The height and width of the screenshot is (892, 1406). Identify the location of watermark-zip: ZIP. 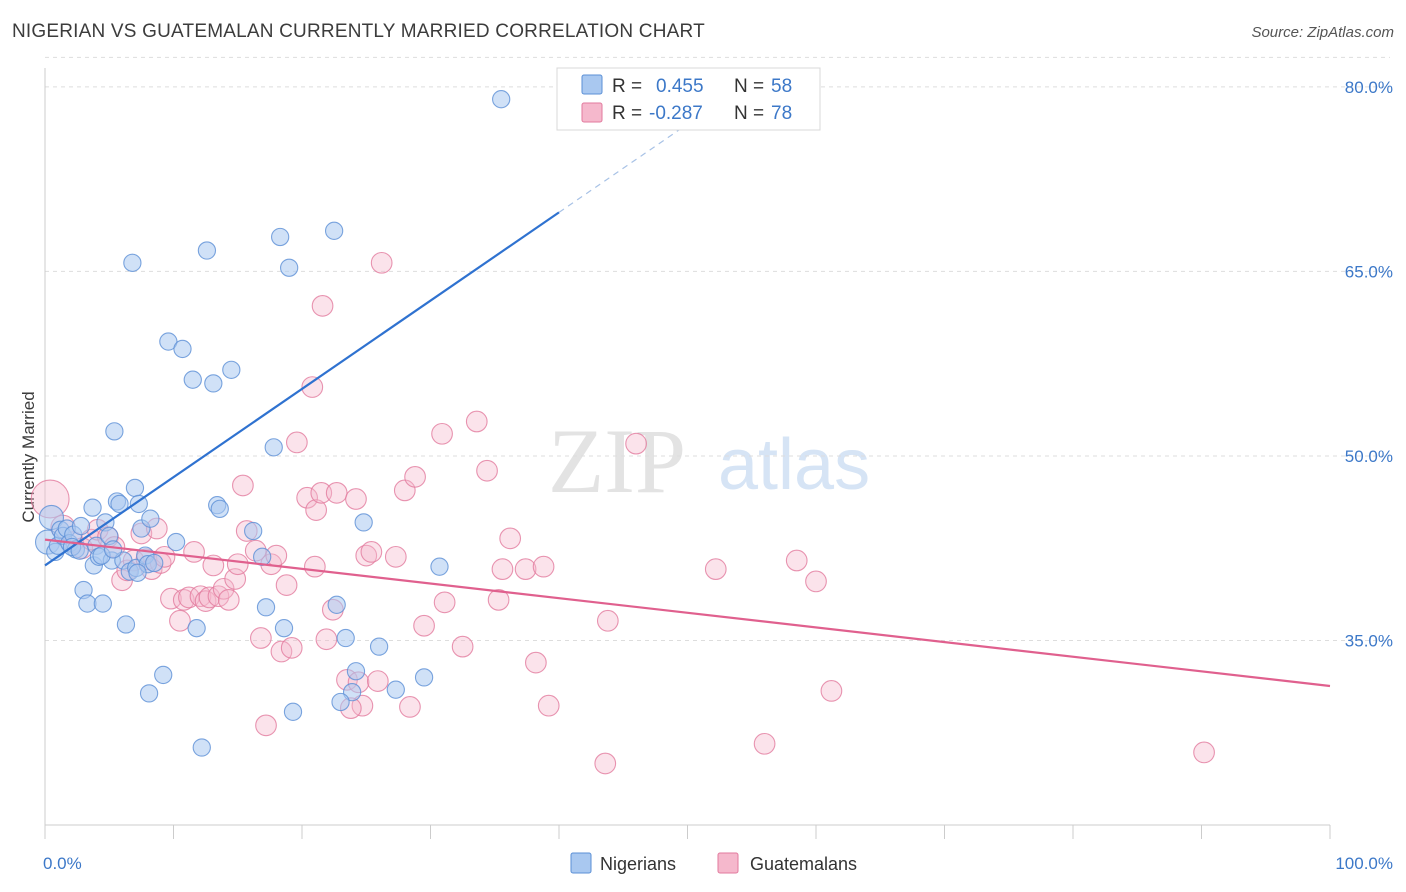
(617, 461).